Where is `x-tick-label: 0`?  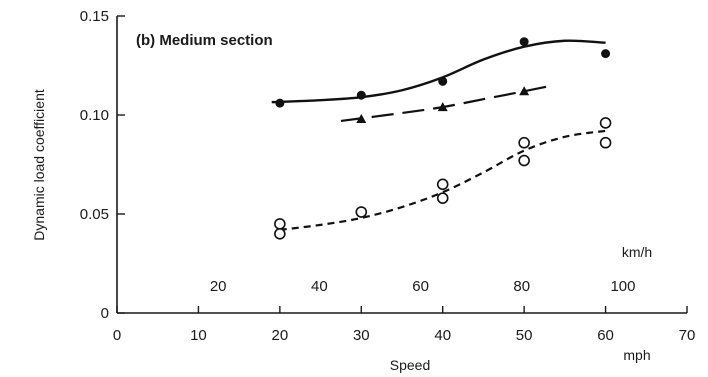 x-tick-label: 0 is located at coordinates (117, 335).